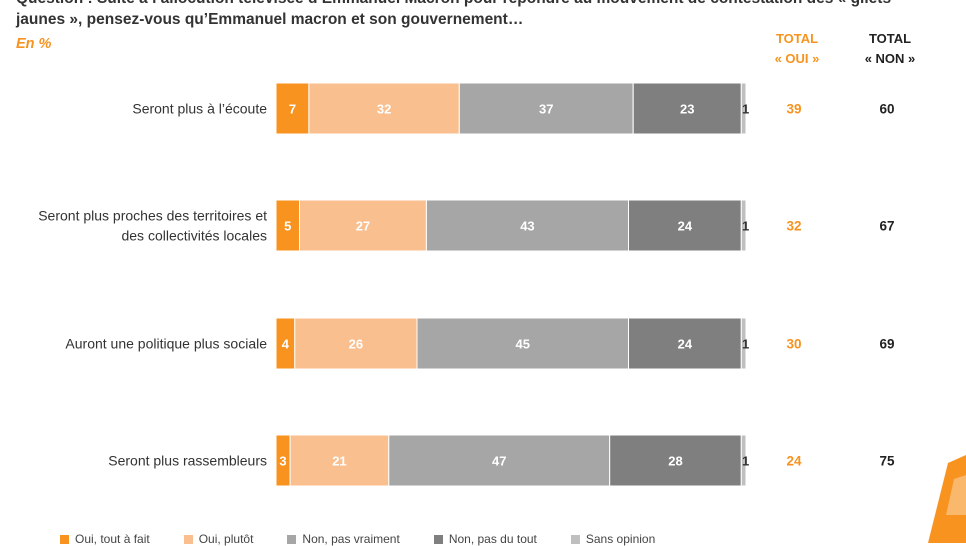 The height and width of the screenshot is (546, 966). What do you see at coordinates (492, 539) in the screenshot?
I see `legend-label: Non, pas du tout` at bounding box center [492, 539].